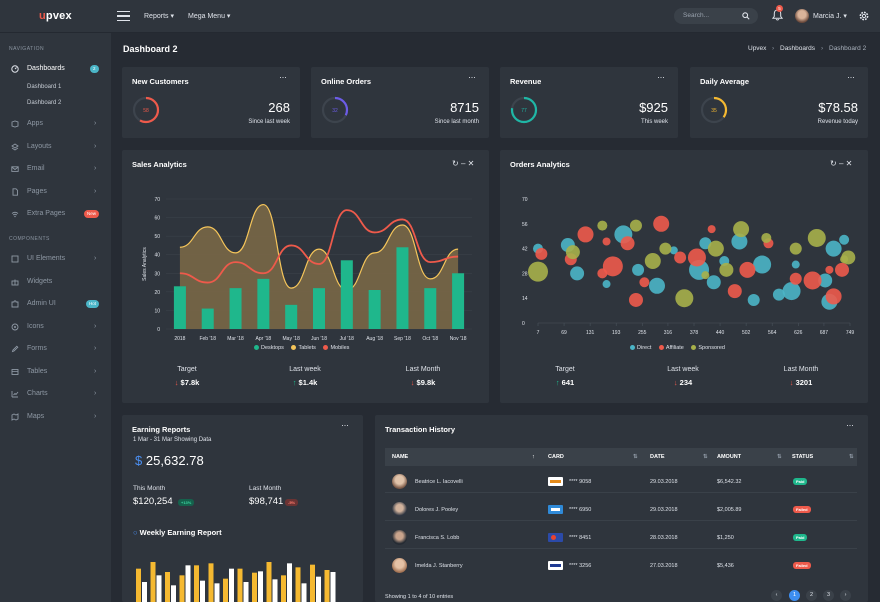 The height and width of the screenshot is (602, 880). I want to click on y-tick-label: 14, so click(525, 299).